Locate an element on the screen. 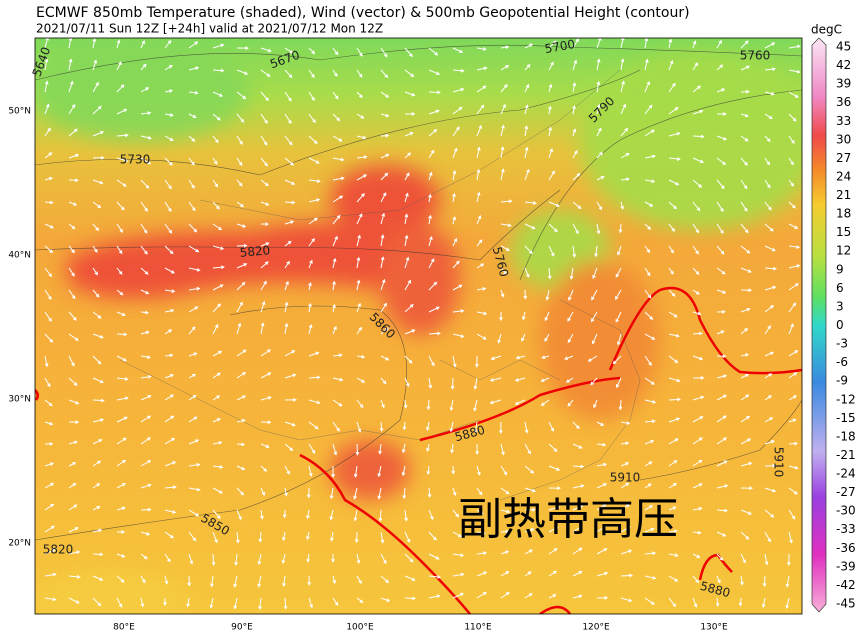 This screenshot has height=642, width=863. colorbar-tick: 6 is located at coordinates (840, 288).